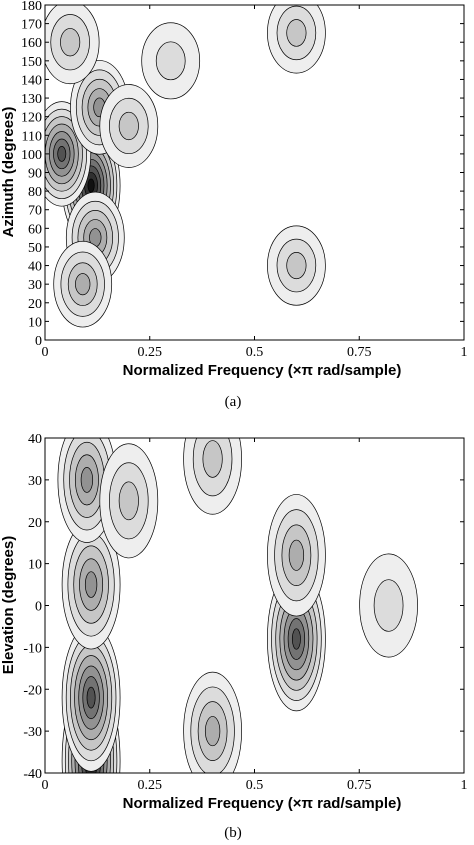  I want to click on y-tick-label: 120, so click(31, 118).